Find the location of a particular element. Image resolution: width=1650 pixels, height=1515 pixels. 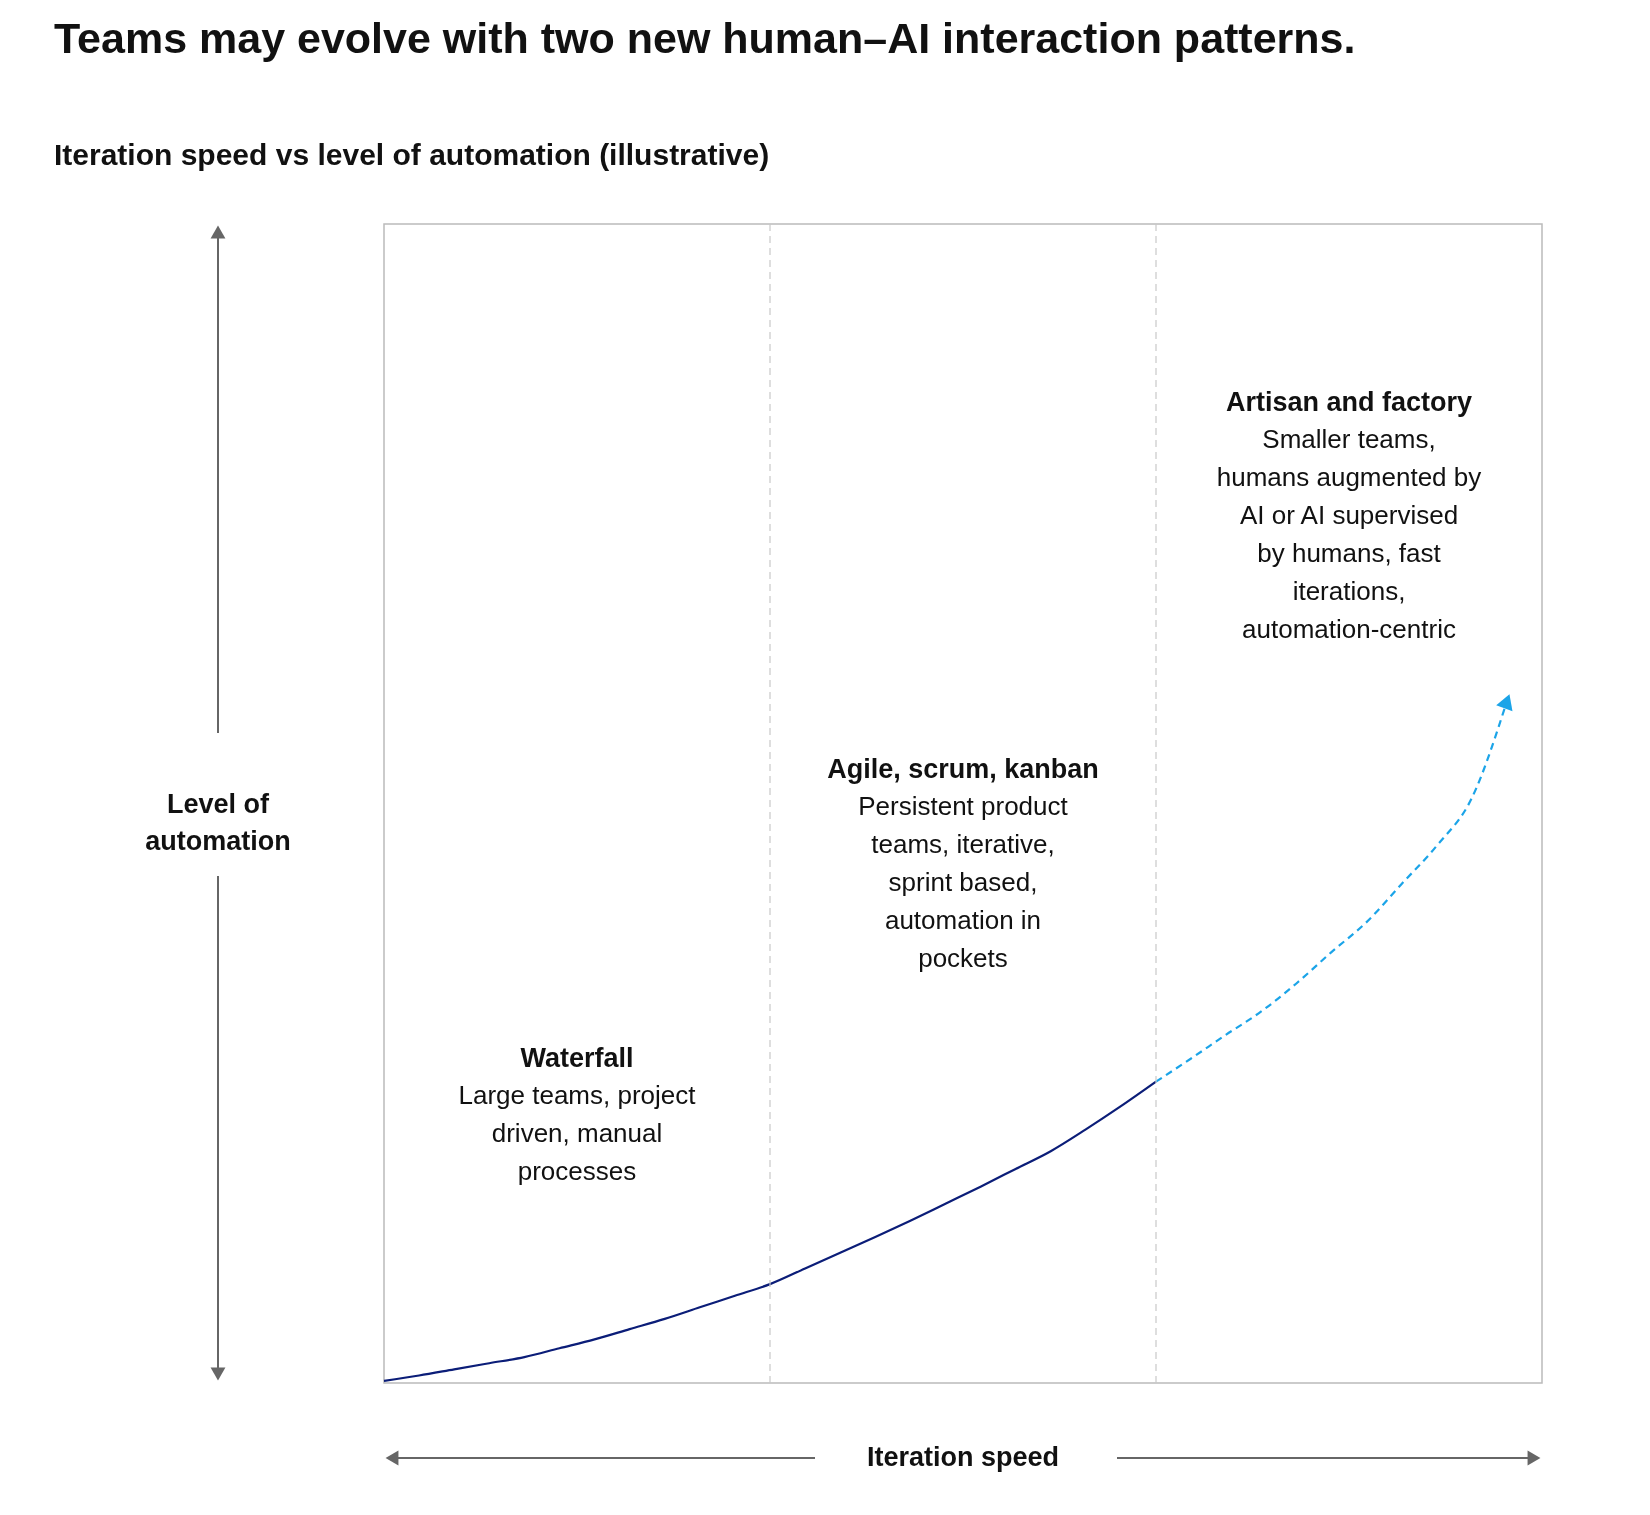

x-axis-title: Iteration speed is located at coordinates (963, 1457).